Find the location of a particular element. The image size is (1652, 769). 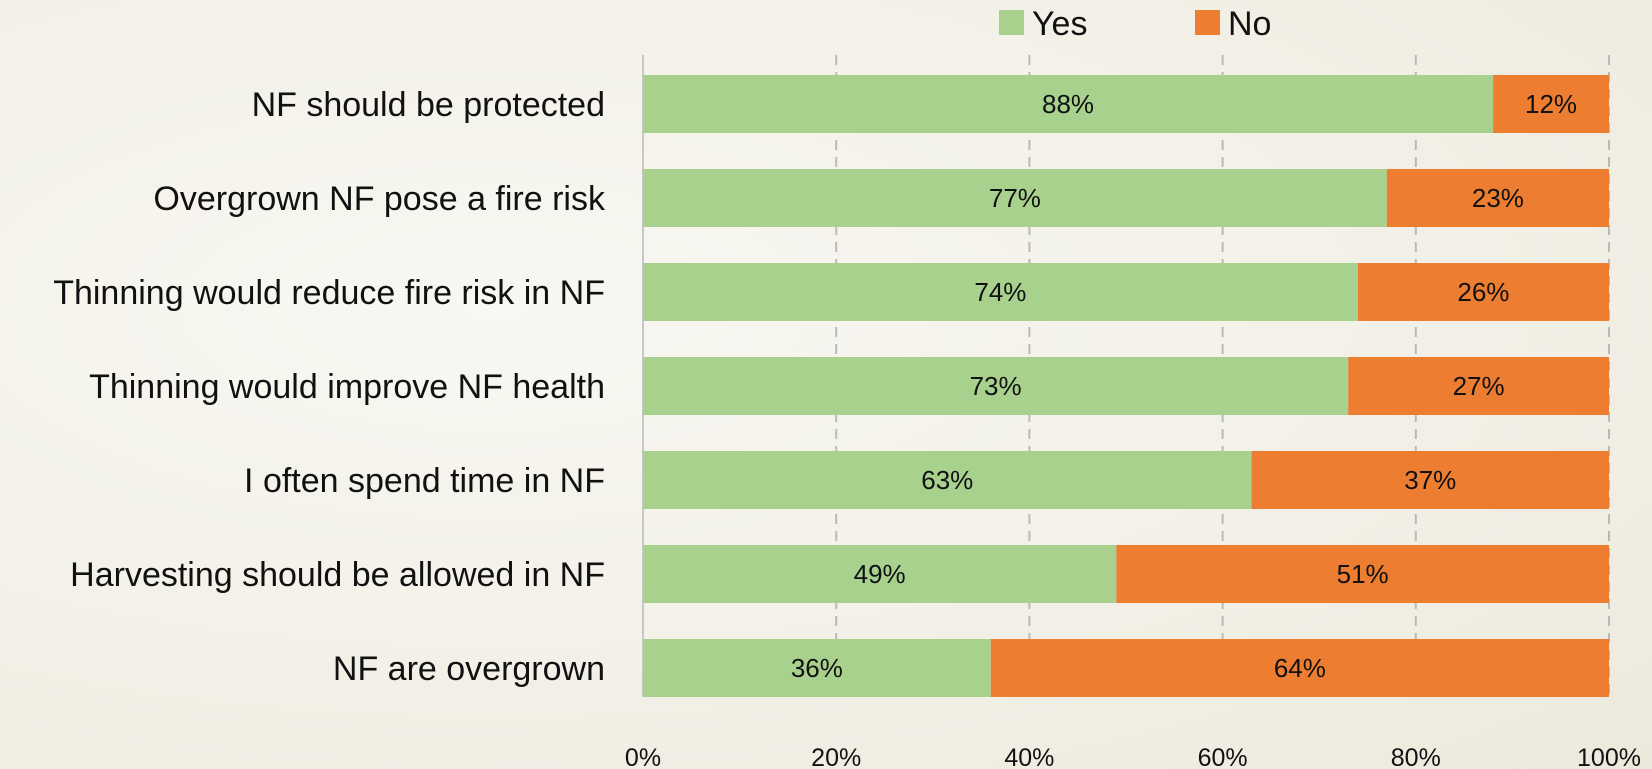

data-label: 73% is located at coordinates (996, 386).